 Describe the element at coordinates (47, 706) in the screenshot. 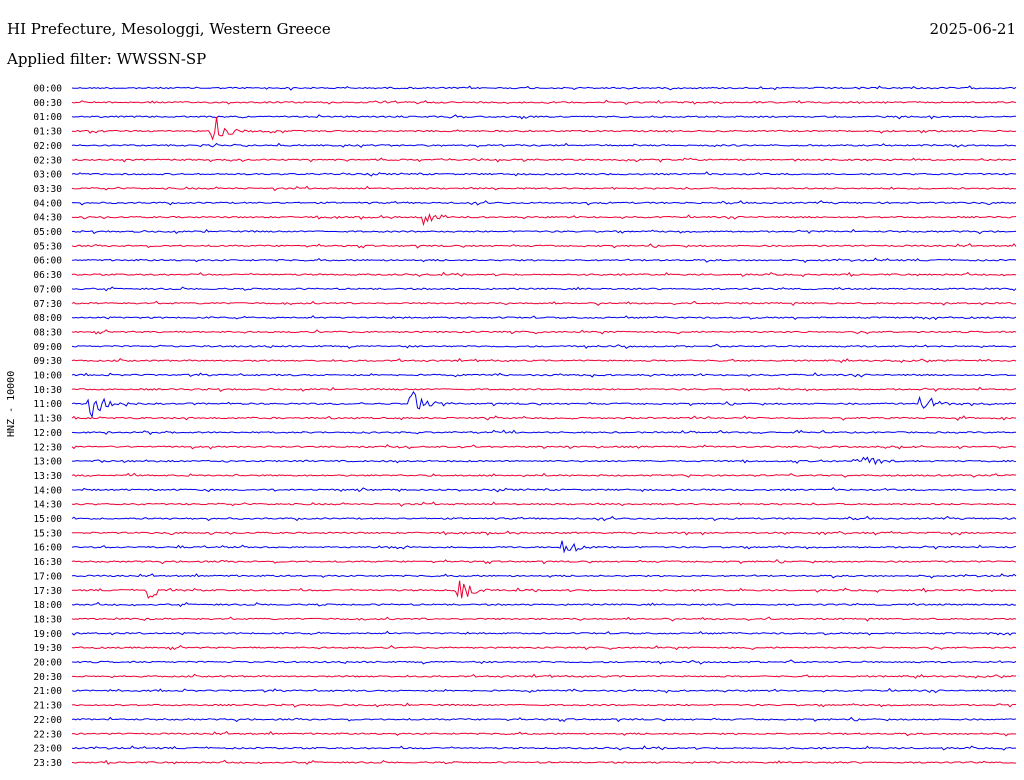

I see `time-tick-label: 21:30` at that location.